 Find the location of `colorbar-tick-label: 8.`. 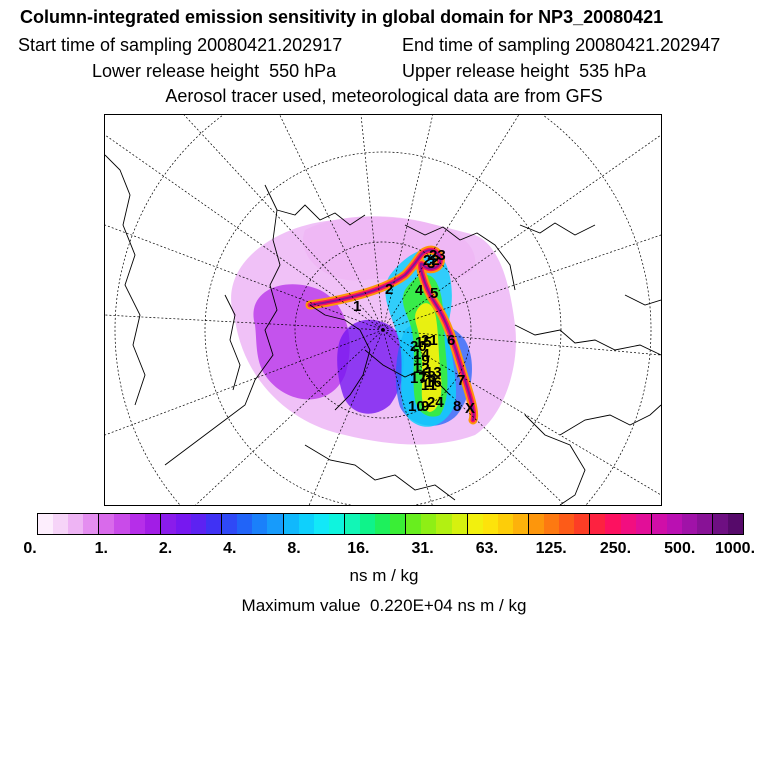

colorbar-tick-label: 8. is located at coordinates (294, 548).